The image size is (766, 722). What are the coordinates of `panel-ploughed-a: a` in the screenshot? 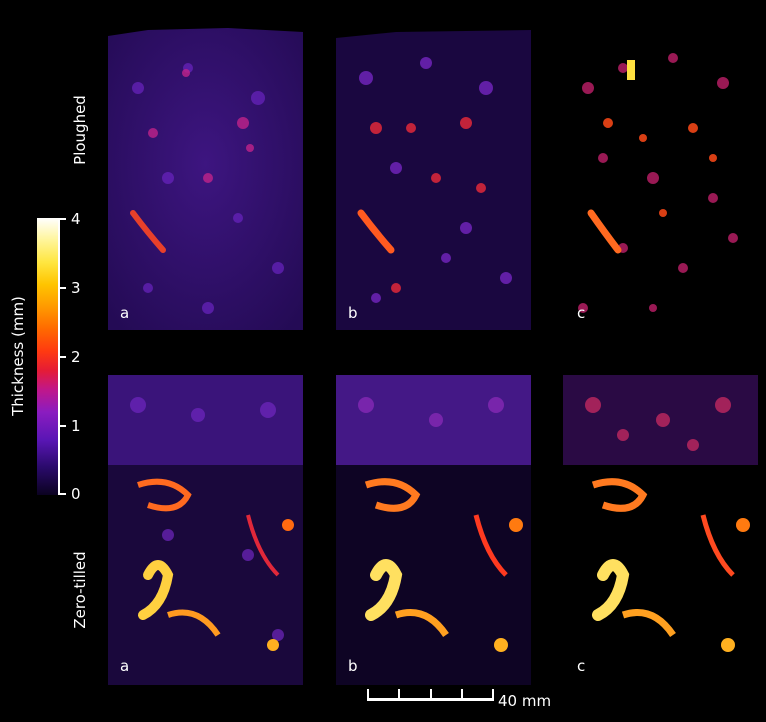 It's located at (205, 179).